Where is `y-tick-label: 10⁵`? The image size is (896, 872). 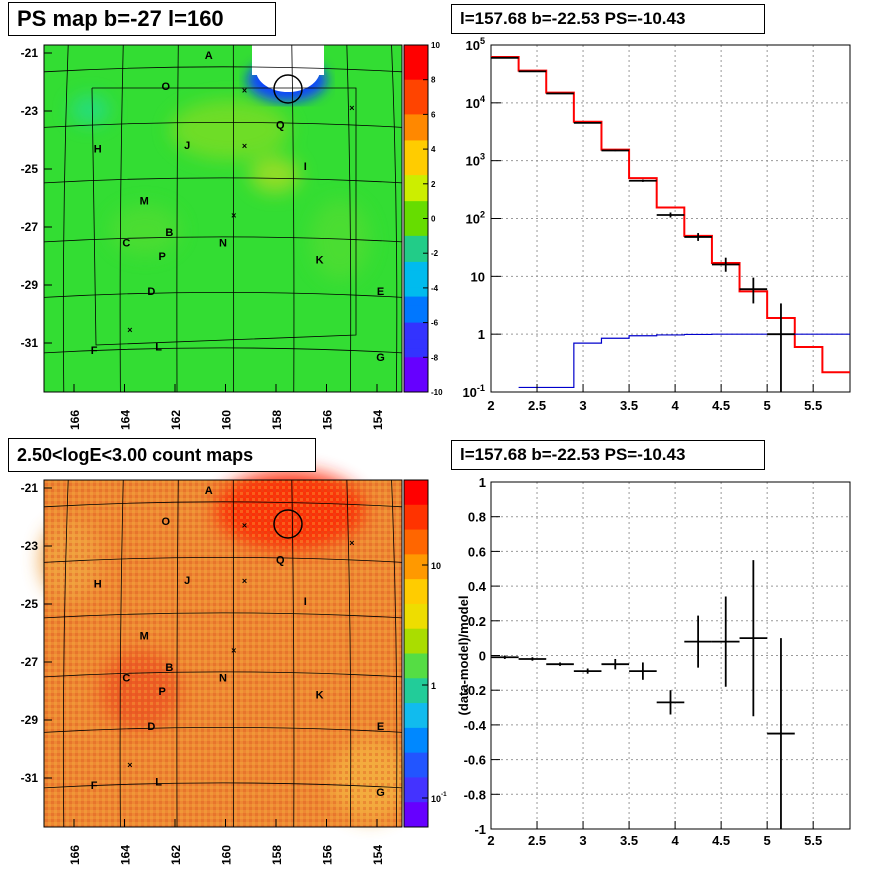
y-tick-label: 10⁵ is located at coordinates (475, 44).